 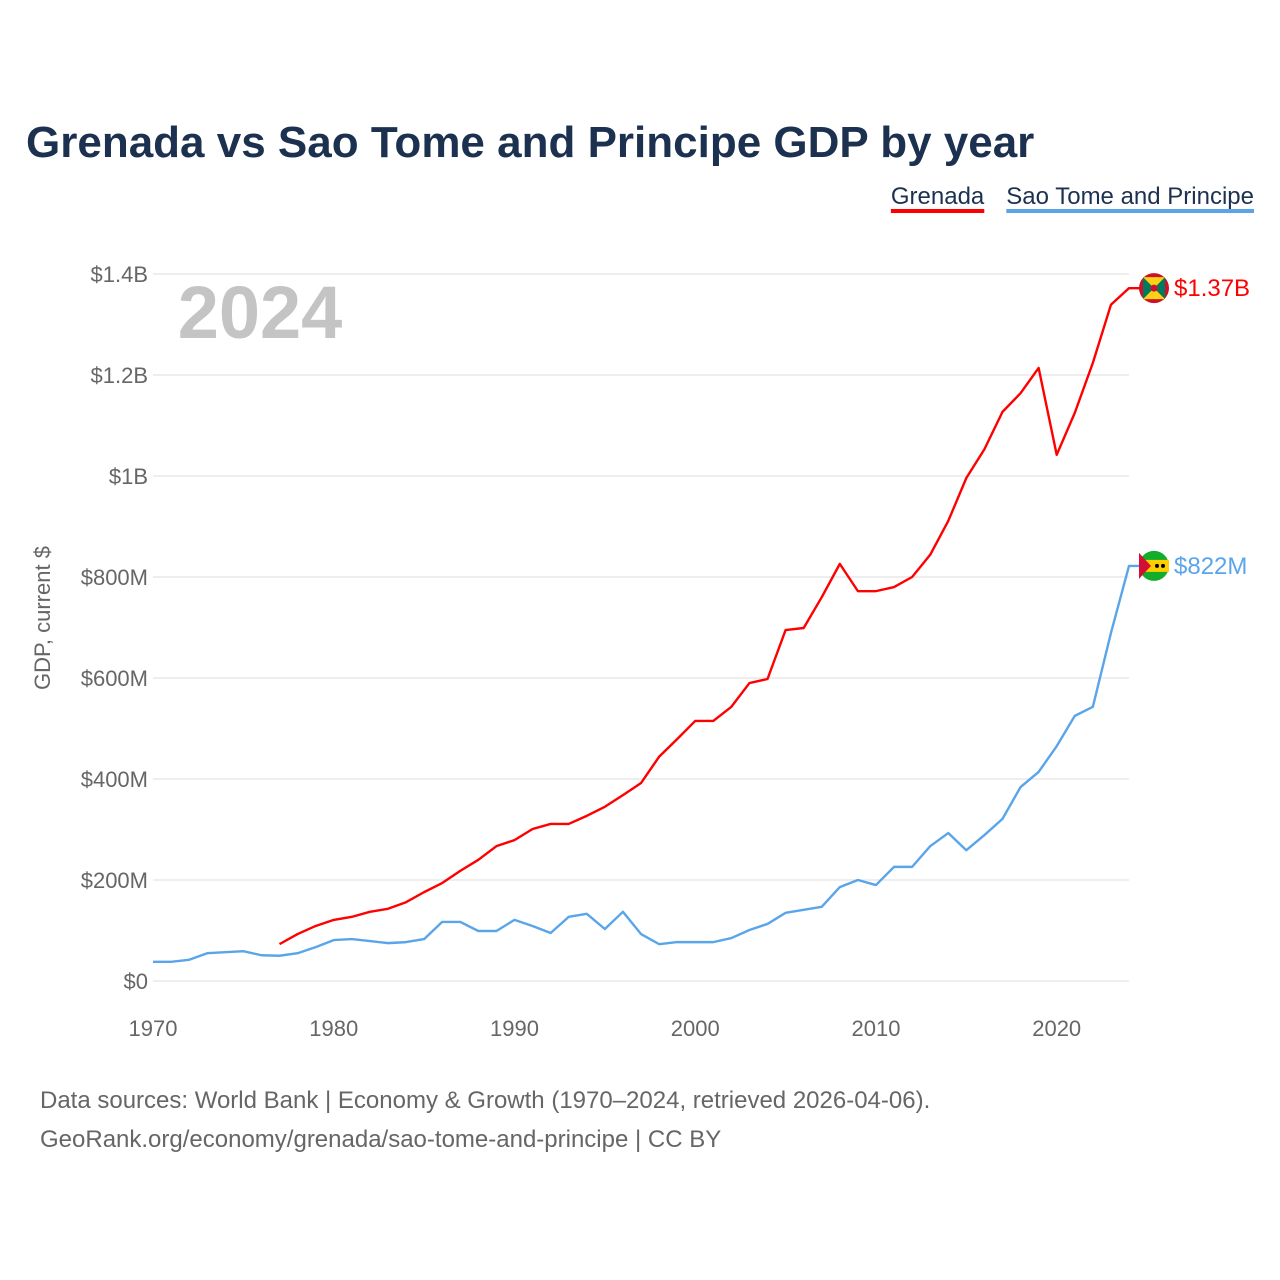 I want to click on end-value-label: $1.37B, so click(x=1212, y=288).